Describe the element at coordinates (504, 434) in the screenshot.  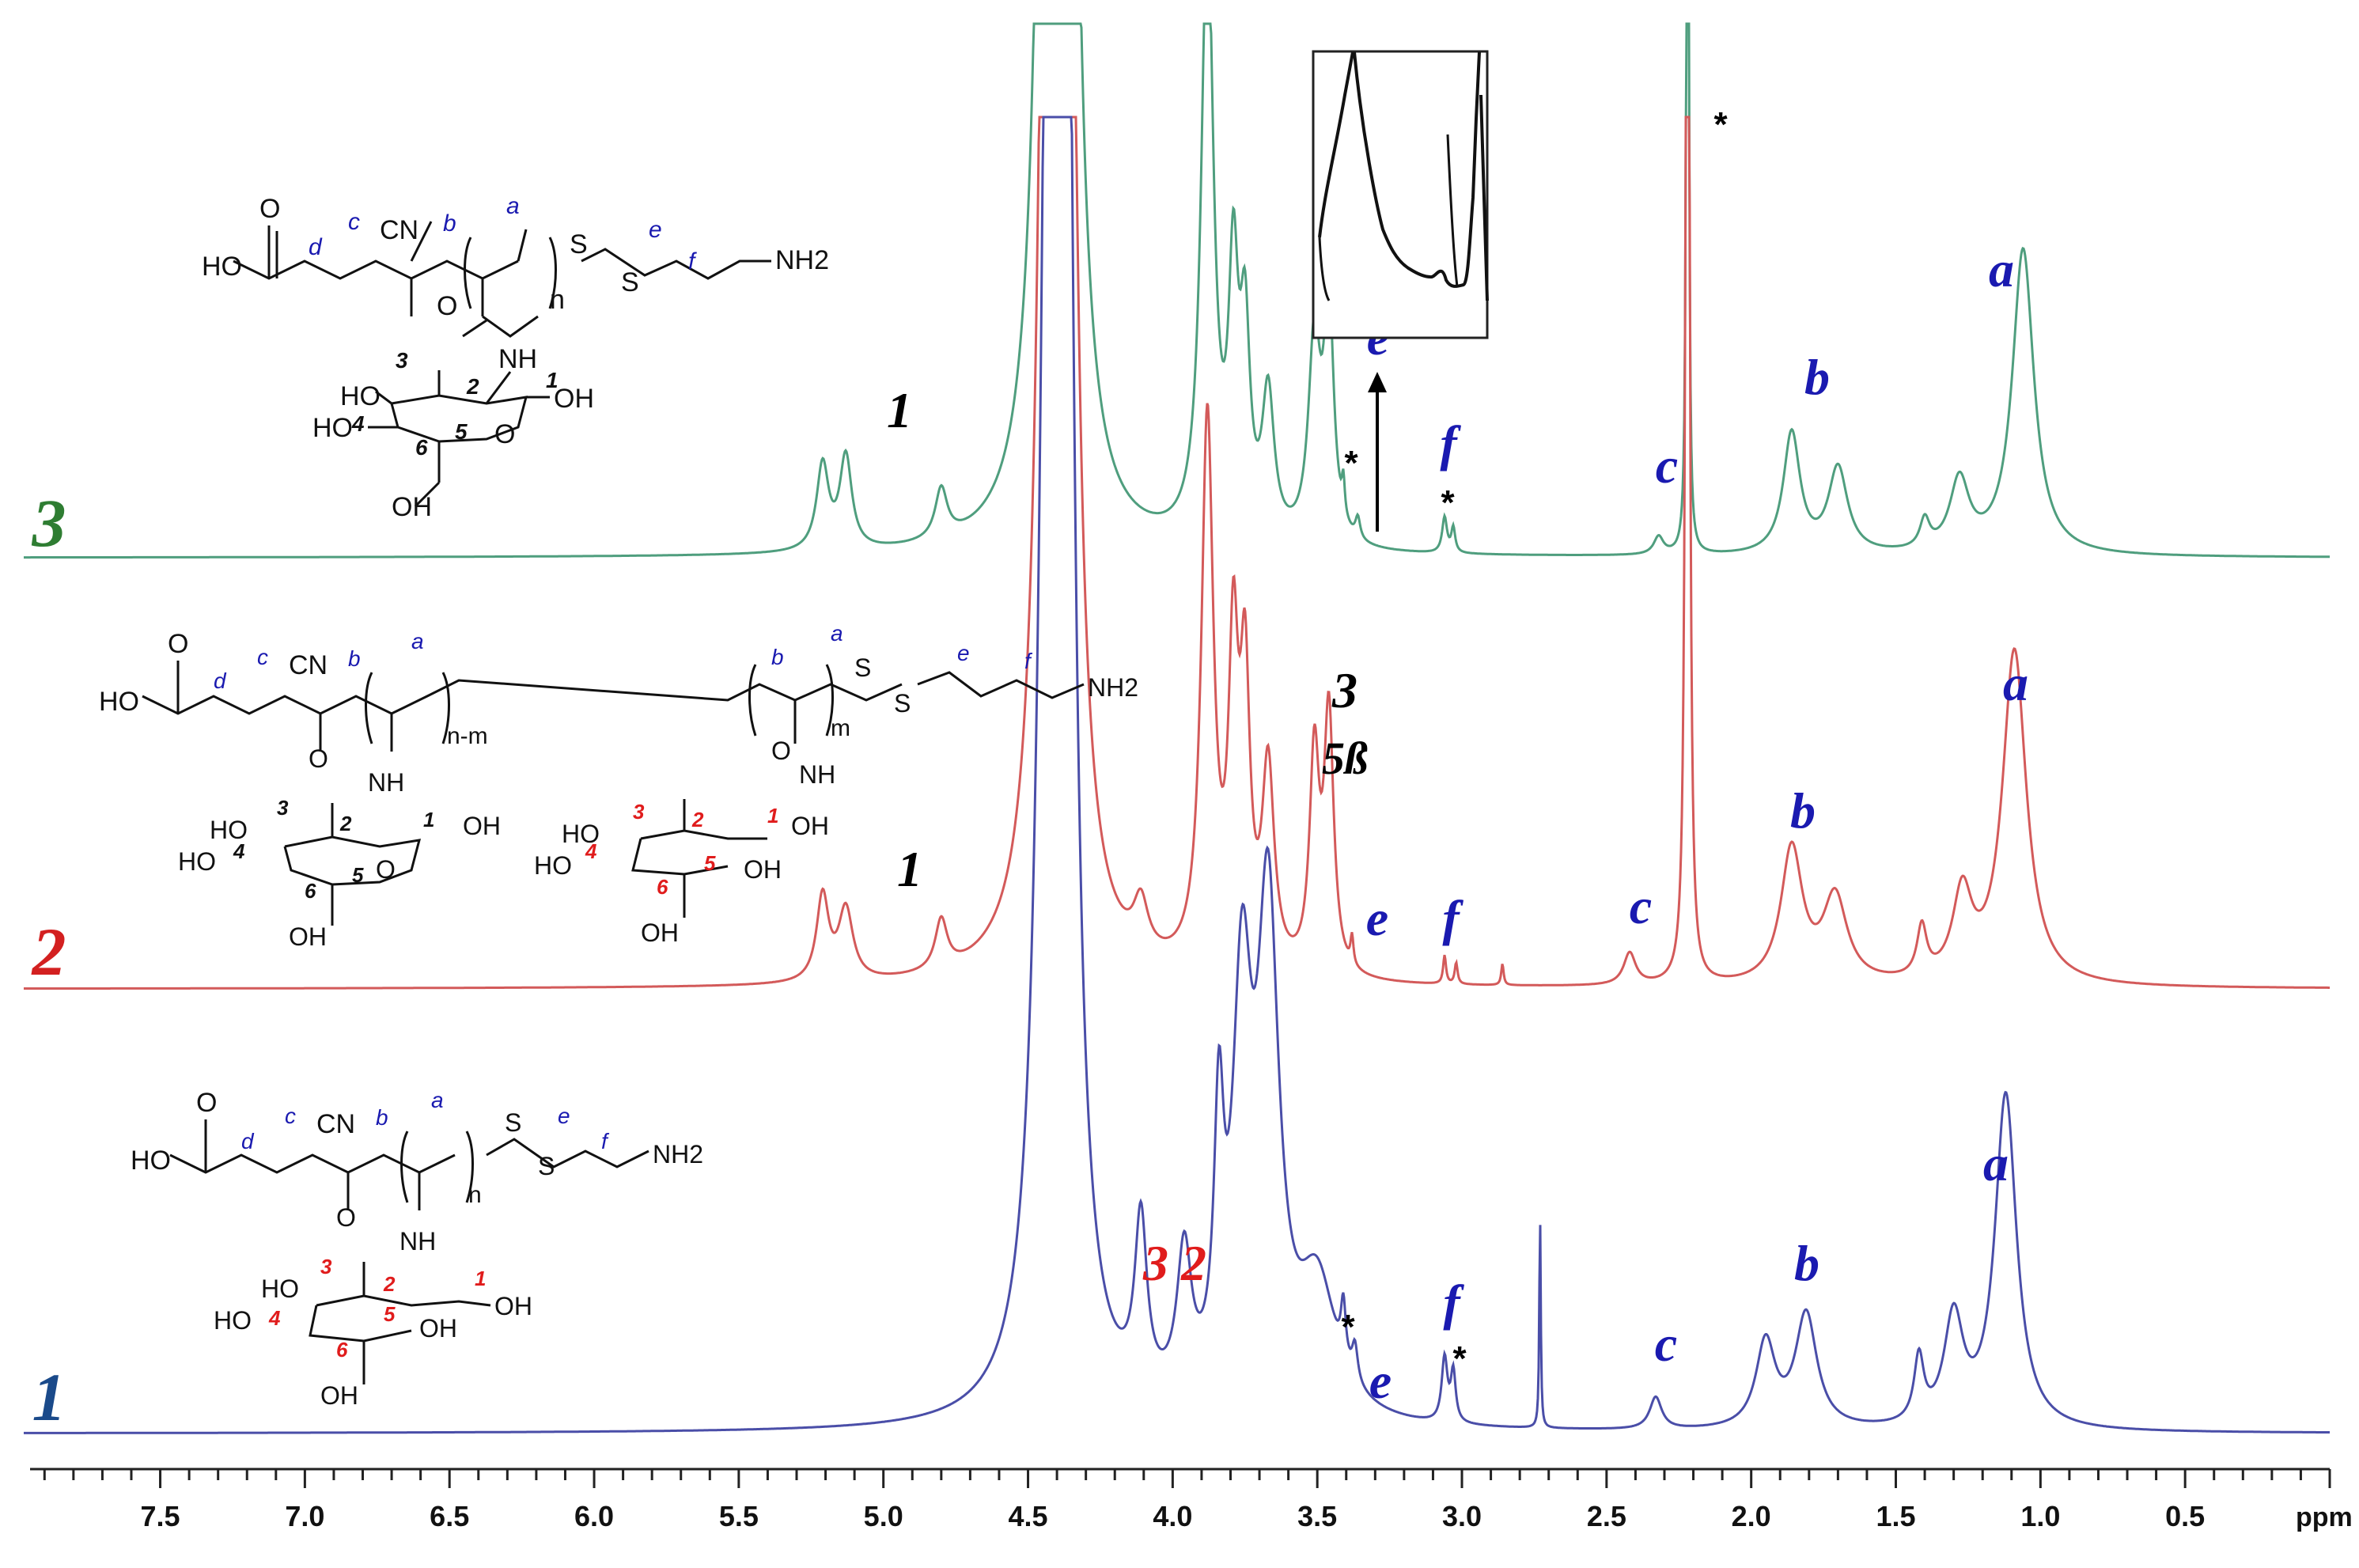
I see `s3-ring-o: O` at that location.